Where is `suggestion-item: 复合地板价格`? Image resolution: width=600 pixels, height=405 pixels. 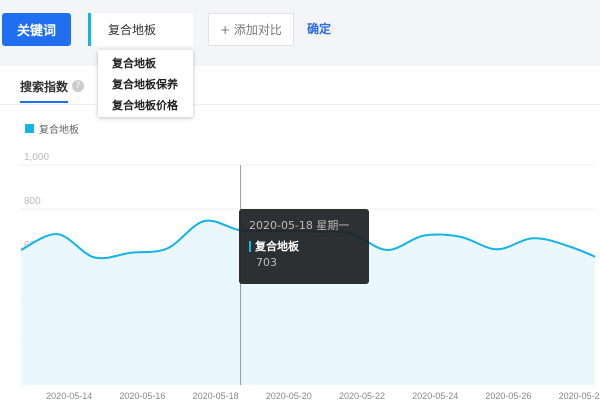 suggestion-item: 复合地板价格 is located at coordinates (145, 105).